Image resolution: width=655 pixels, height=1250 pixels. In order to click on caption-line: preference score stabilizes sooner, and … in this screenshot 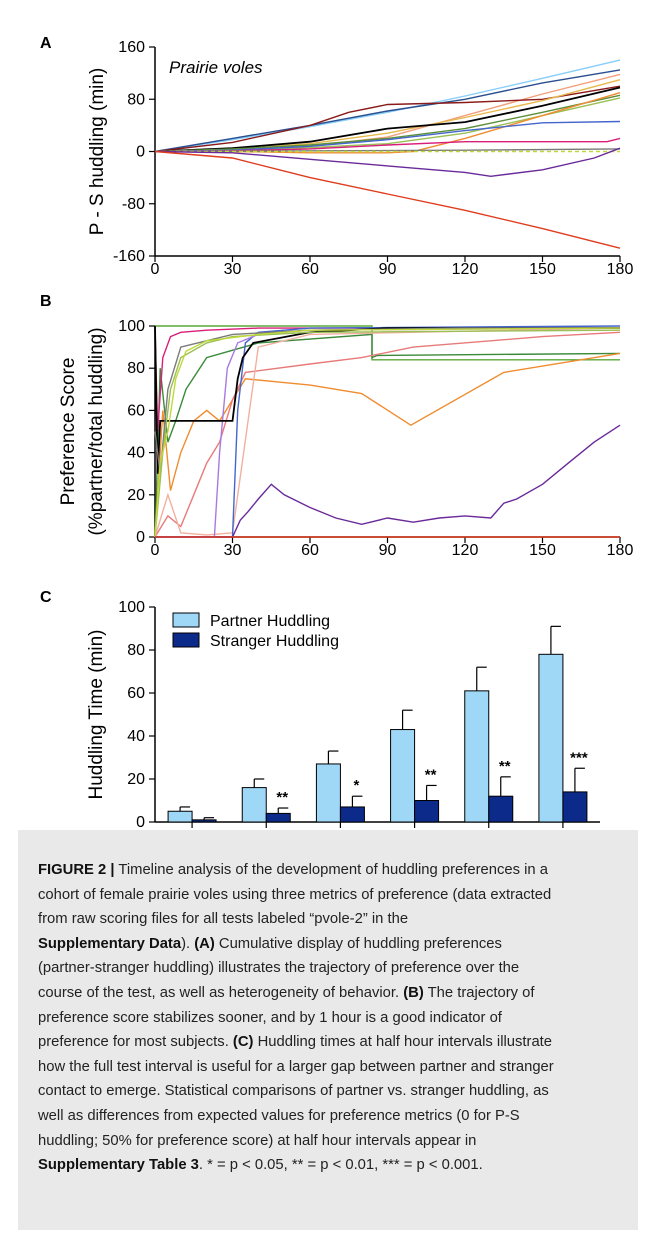, I will do `click(330, 1018)`.